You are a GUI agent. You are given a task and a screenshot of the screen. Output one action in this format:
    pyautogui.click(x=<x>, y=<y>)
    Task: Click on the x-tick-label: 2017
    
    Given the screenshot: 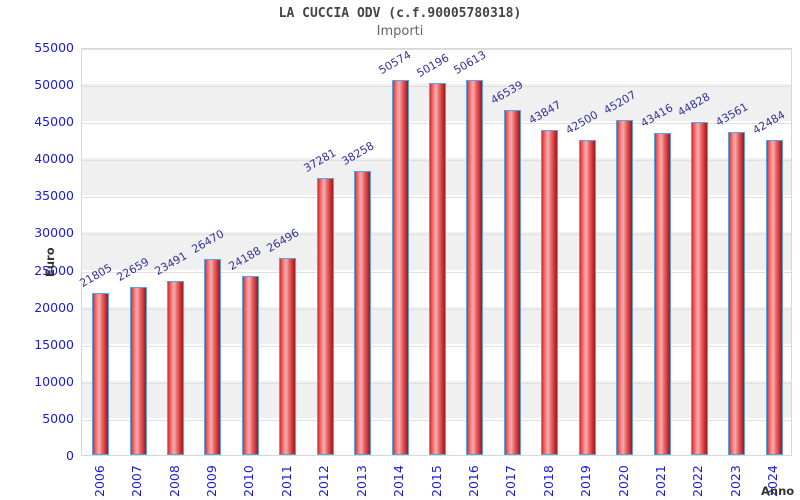 What is the action you would take?
    pyautogui.click(x=511, y=481)
    